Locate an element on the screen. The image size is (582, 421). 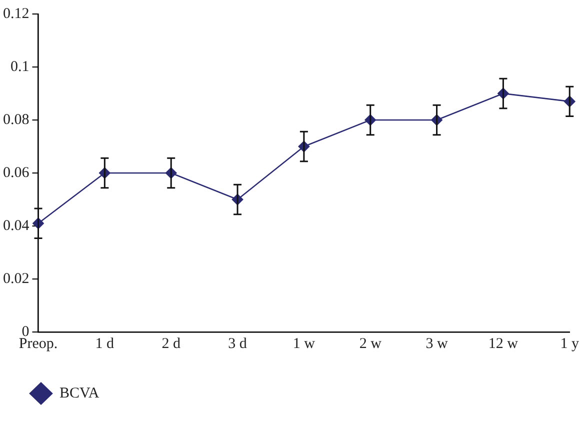
y-tick-label: 0.1 is located at coordinates (20, 66).